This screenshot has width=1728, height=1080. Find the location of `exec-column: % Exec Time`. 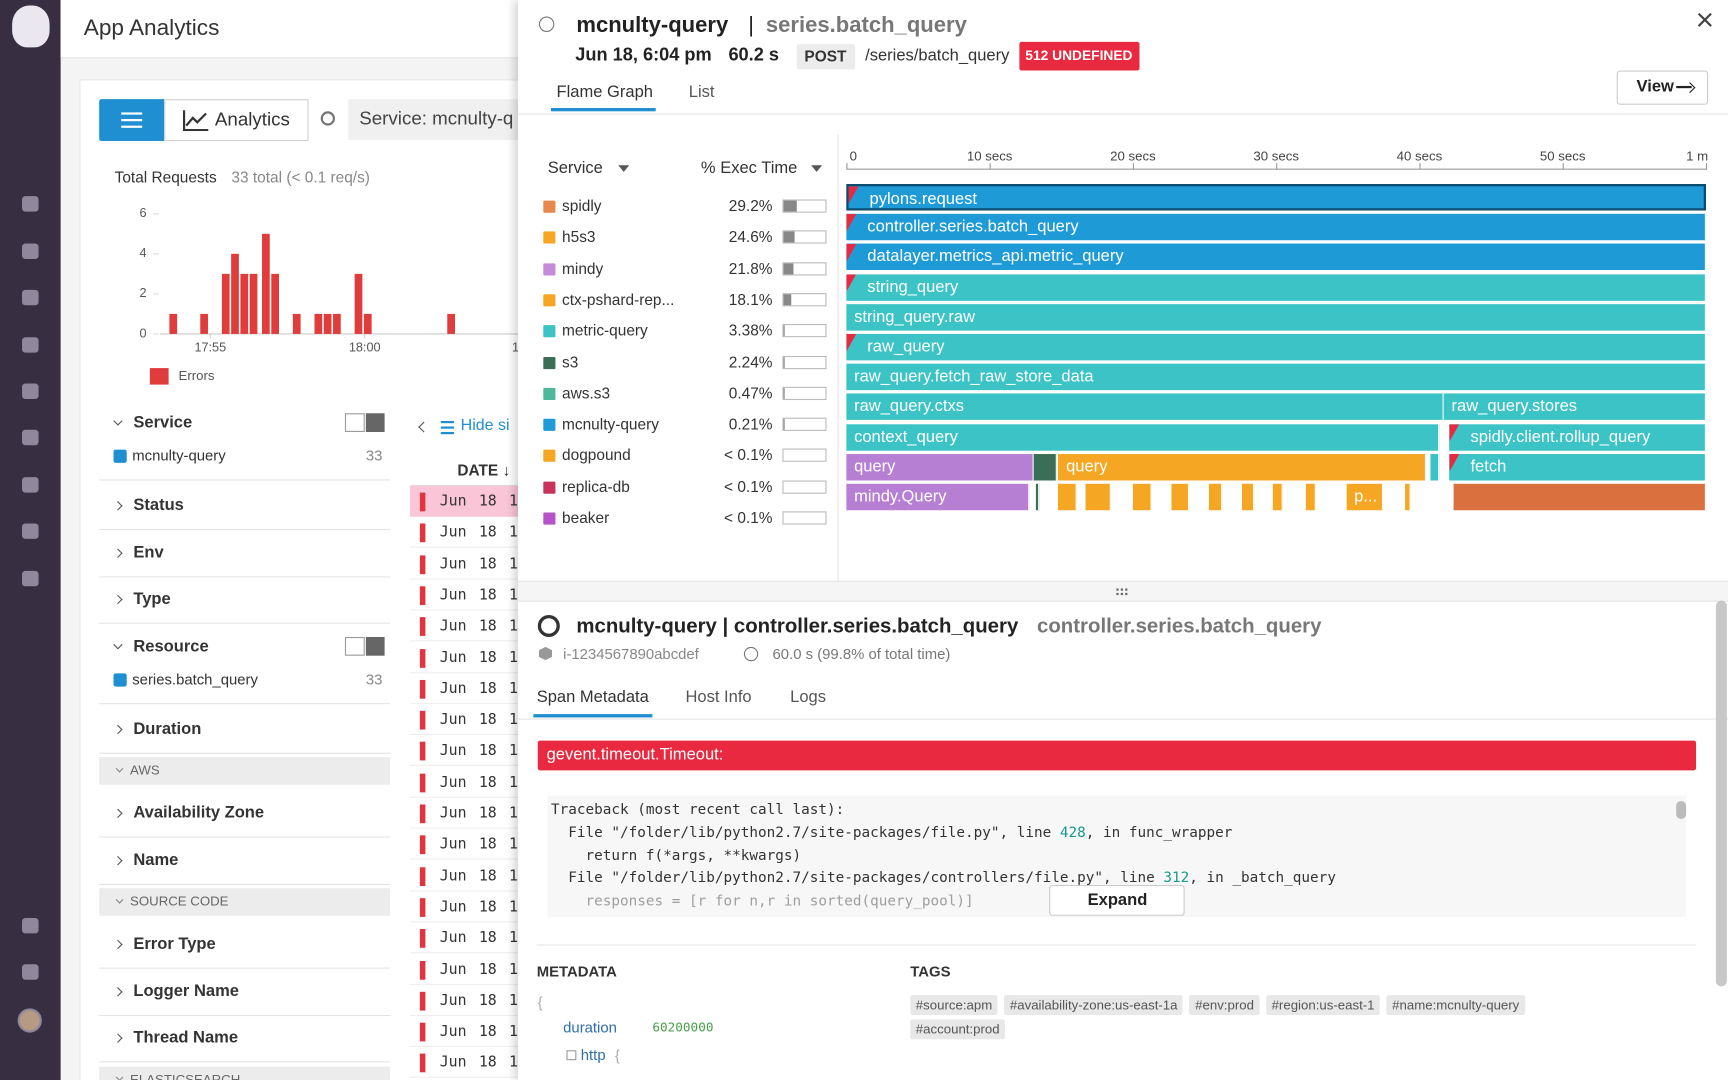

exec-column: % Exec Time is located at coordinates (749, 168).